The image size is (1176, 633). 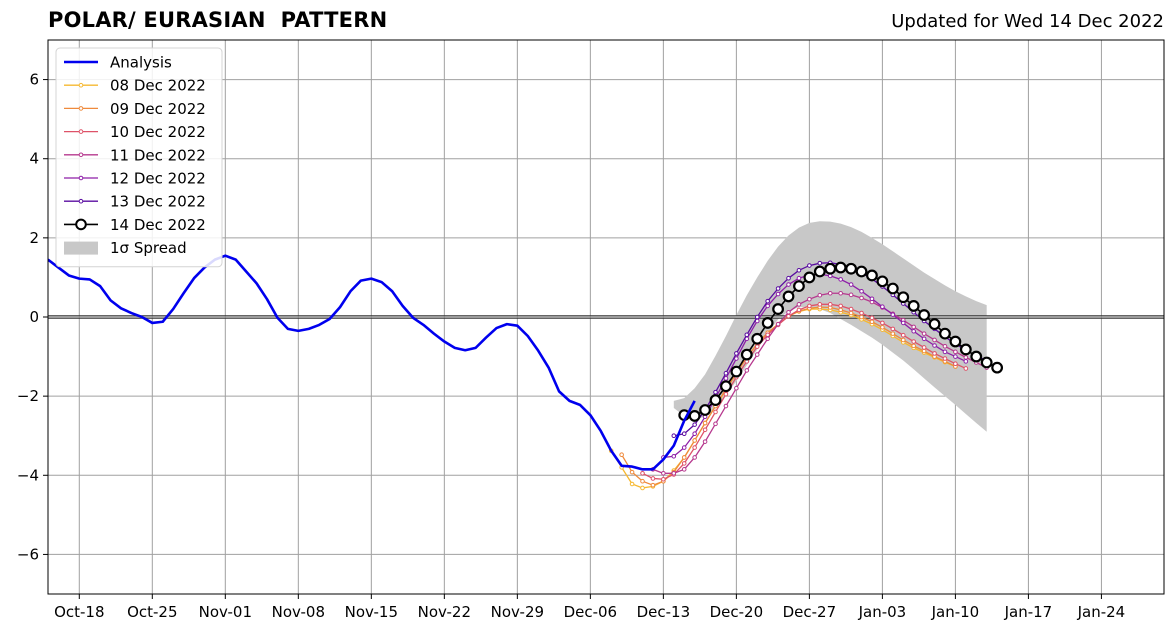 What do you see at coordinates (135, 86) in the screenshot?
I see `legend-entry: 08 Dec 2022` at bounding box center [135, 86].